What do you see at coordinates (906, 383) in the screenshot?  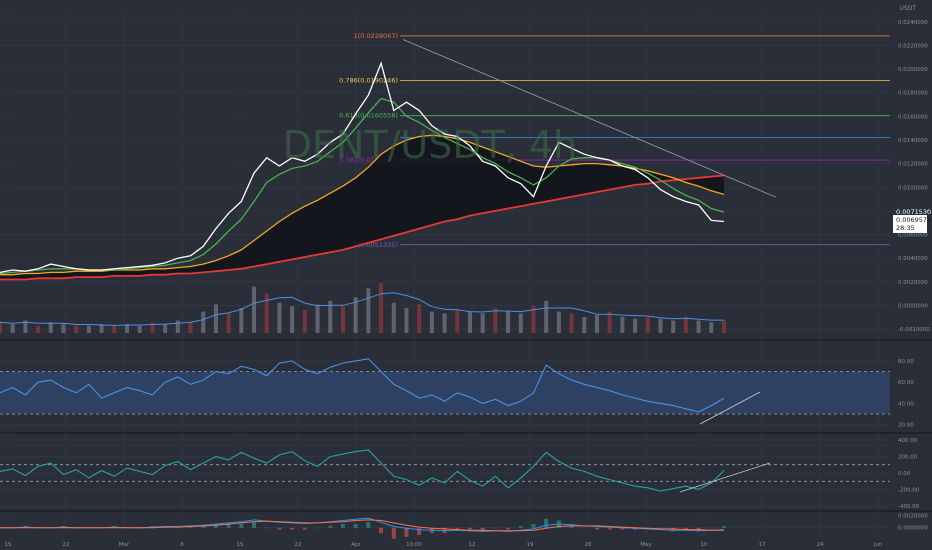 I see `y-tick-label: 60.00` at bounding box center [906, 383].